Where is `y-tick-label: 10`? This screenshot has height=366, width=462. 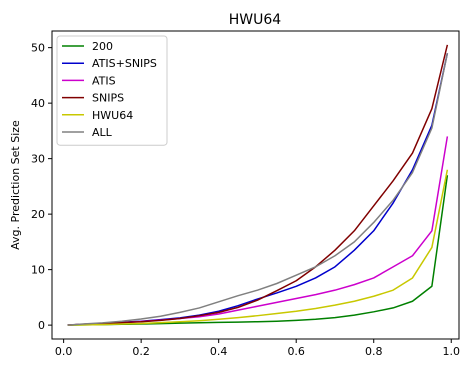 y-tick-label: 10 is located at coordinates (38, 270).